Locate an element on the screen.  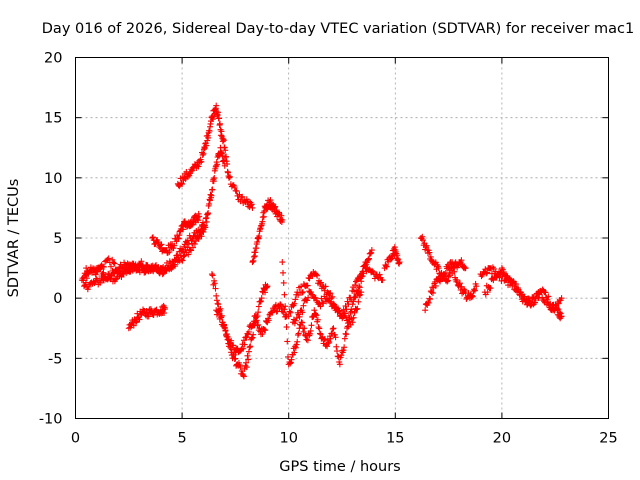
y-tick-label: -5 is located at coordinates (55, 359).